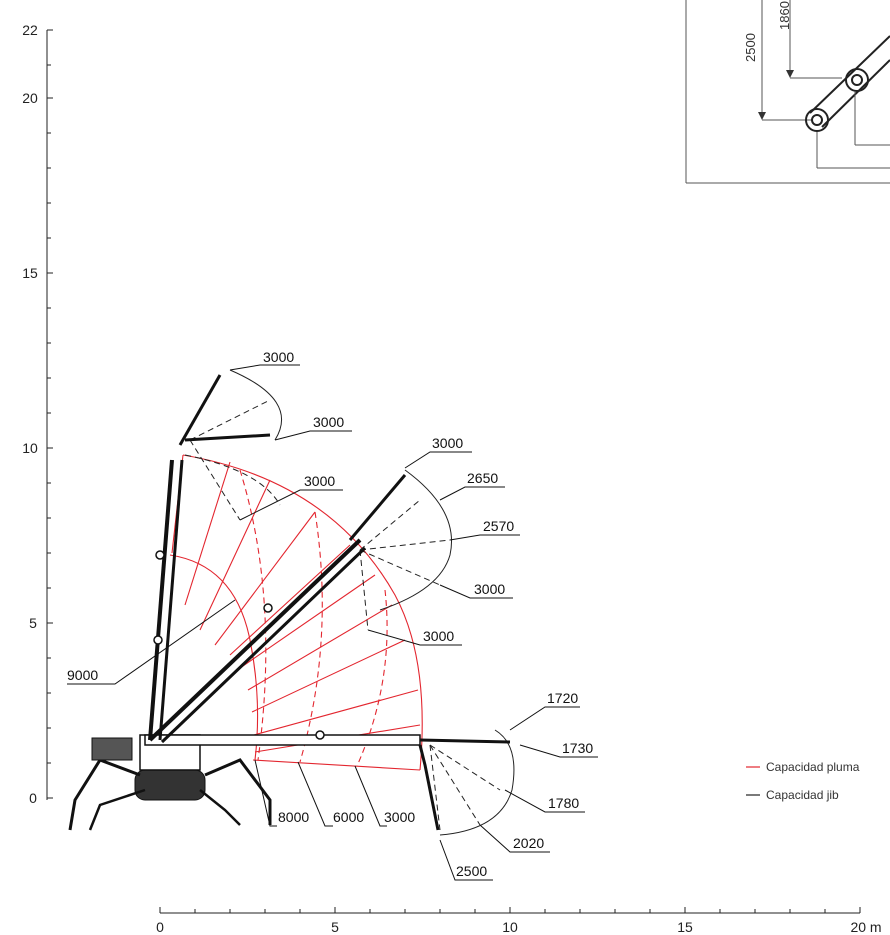 The width and height of the screenshot is (890, 935). Describe the element at coordinates (498, 526) in the screenshot. I see `label-2570: 2570` at that location.